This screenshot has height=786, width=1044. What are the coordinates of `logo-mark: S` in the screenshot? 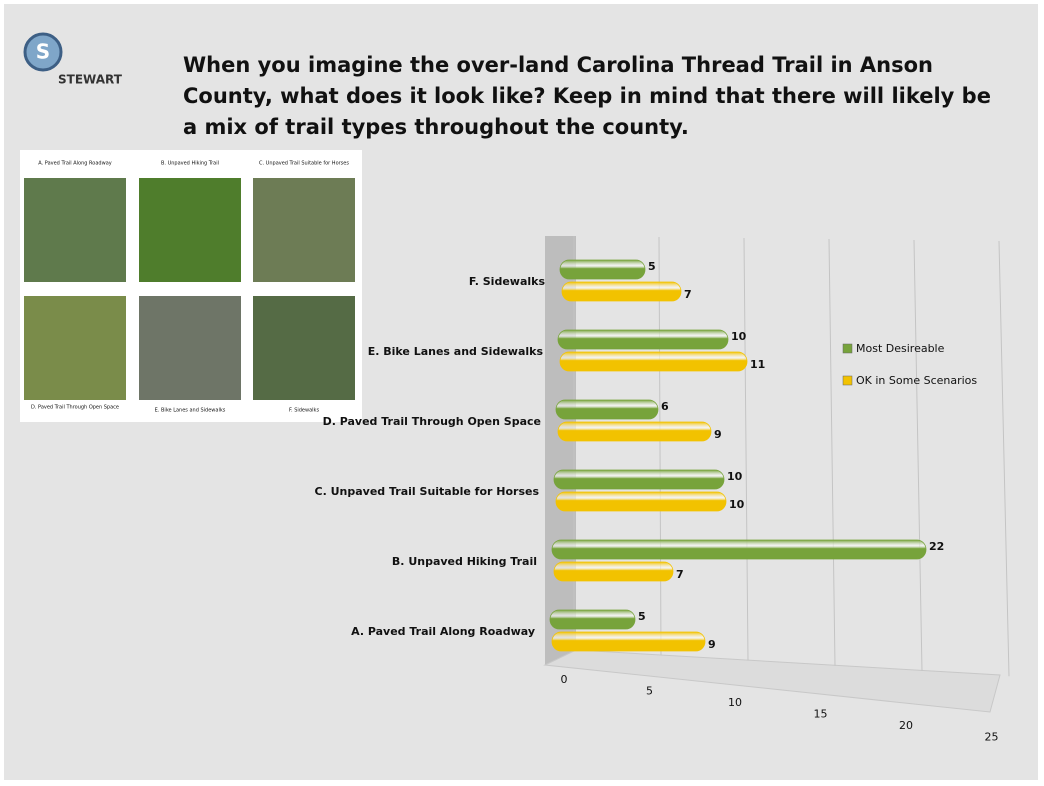 It's located at (43, 52).